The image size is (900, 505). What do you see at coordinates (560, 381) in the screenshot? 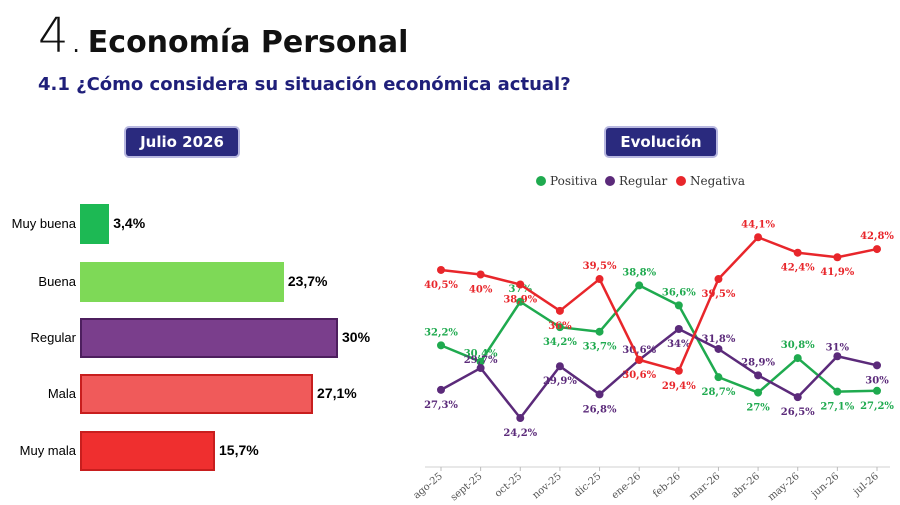
I see `data-label: 29,9%` at bounding box center [560, 381].